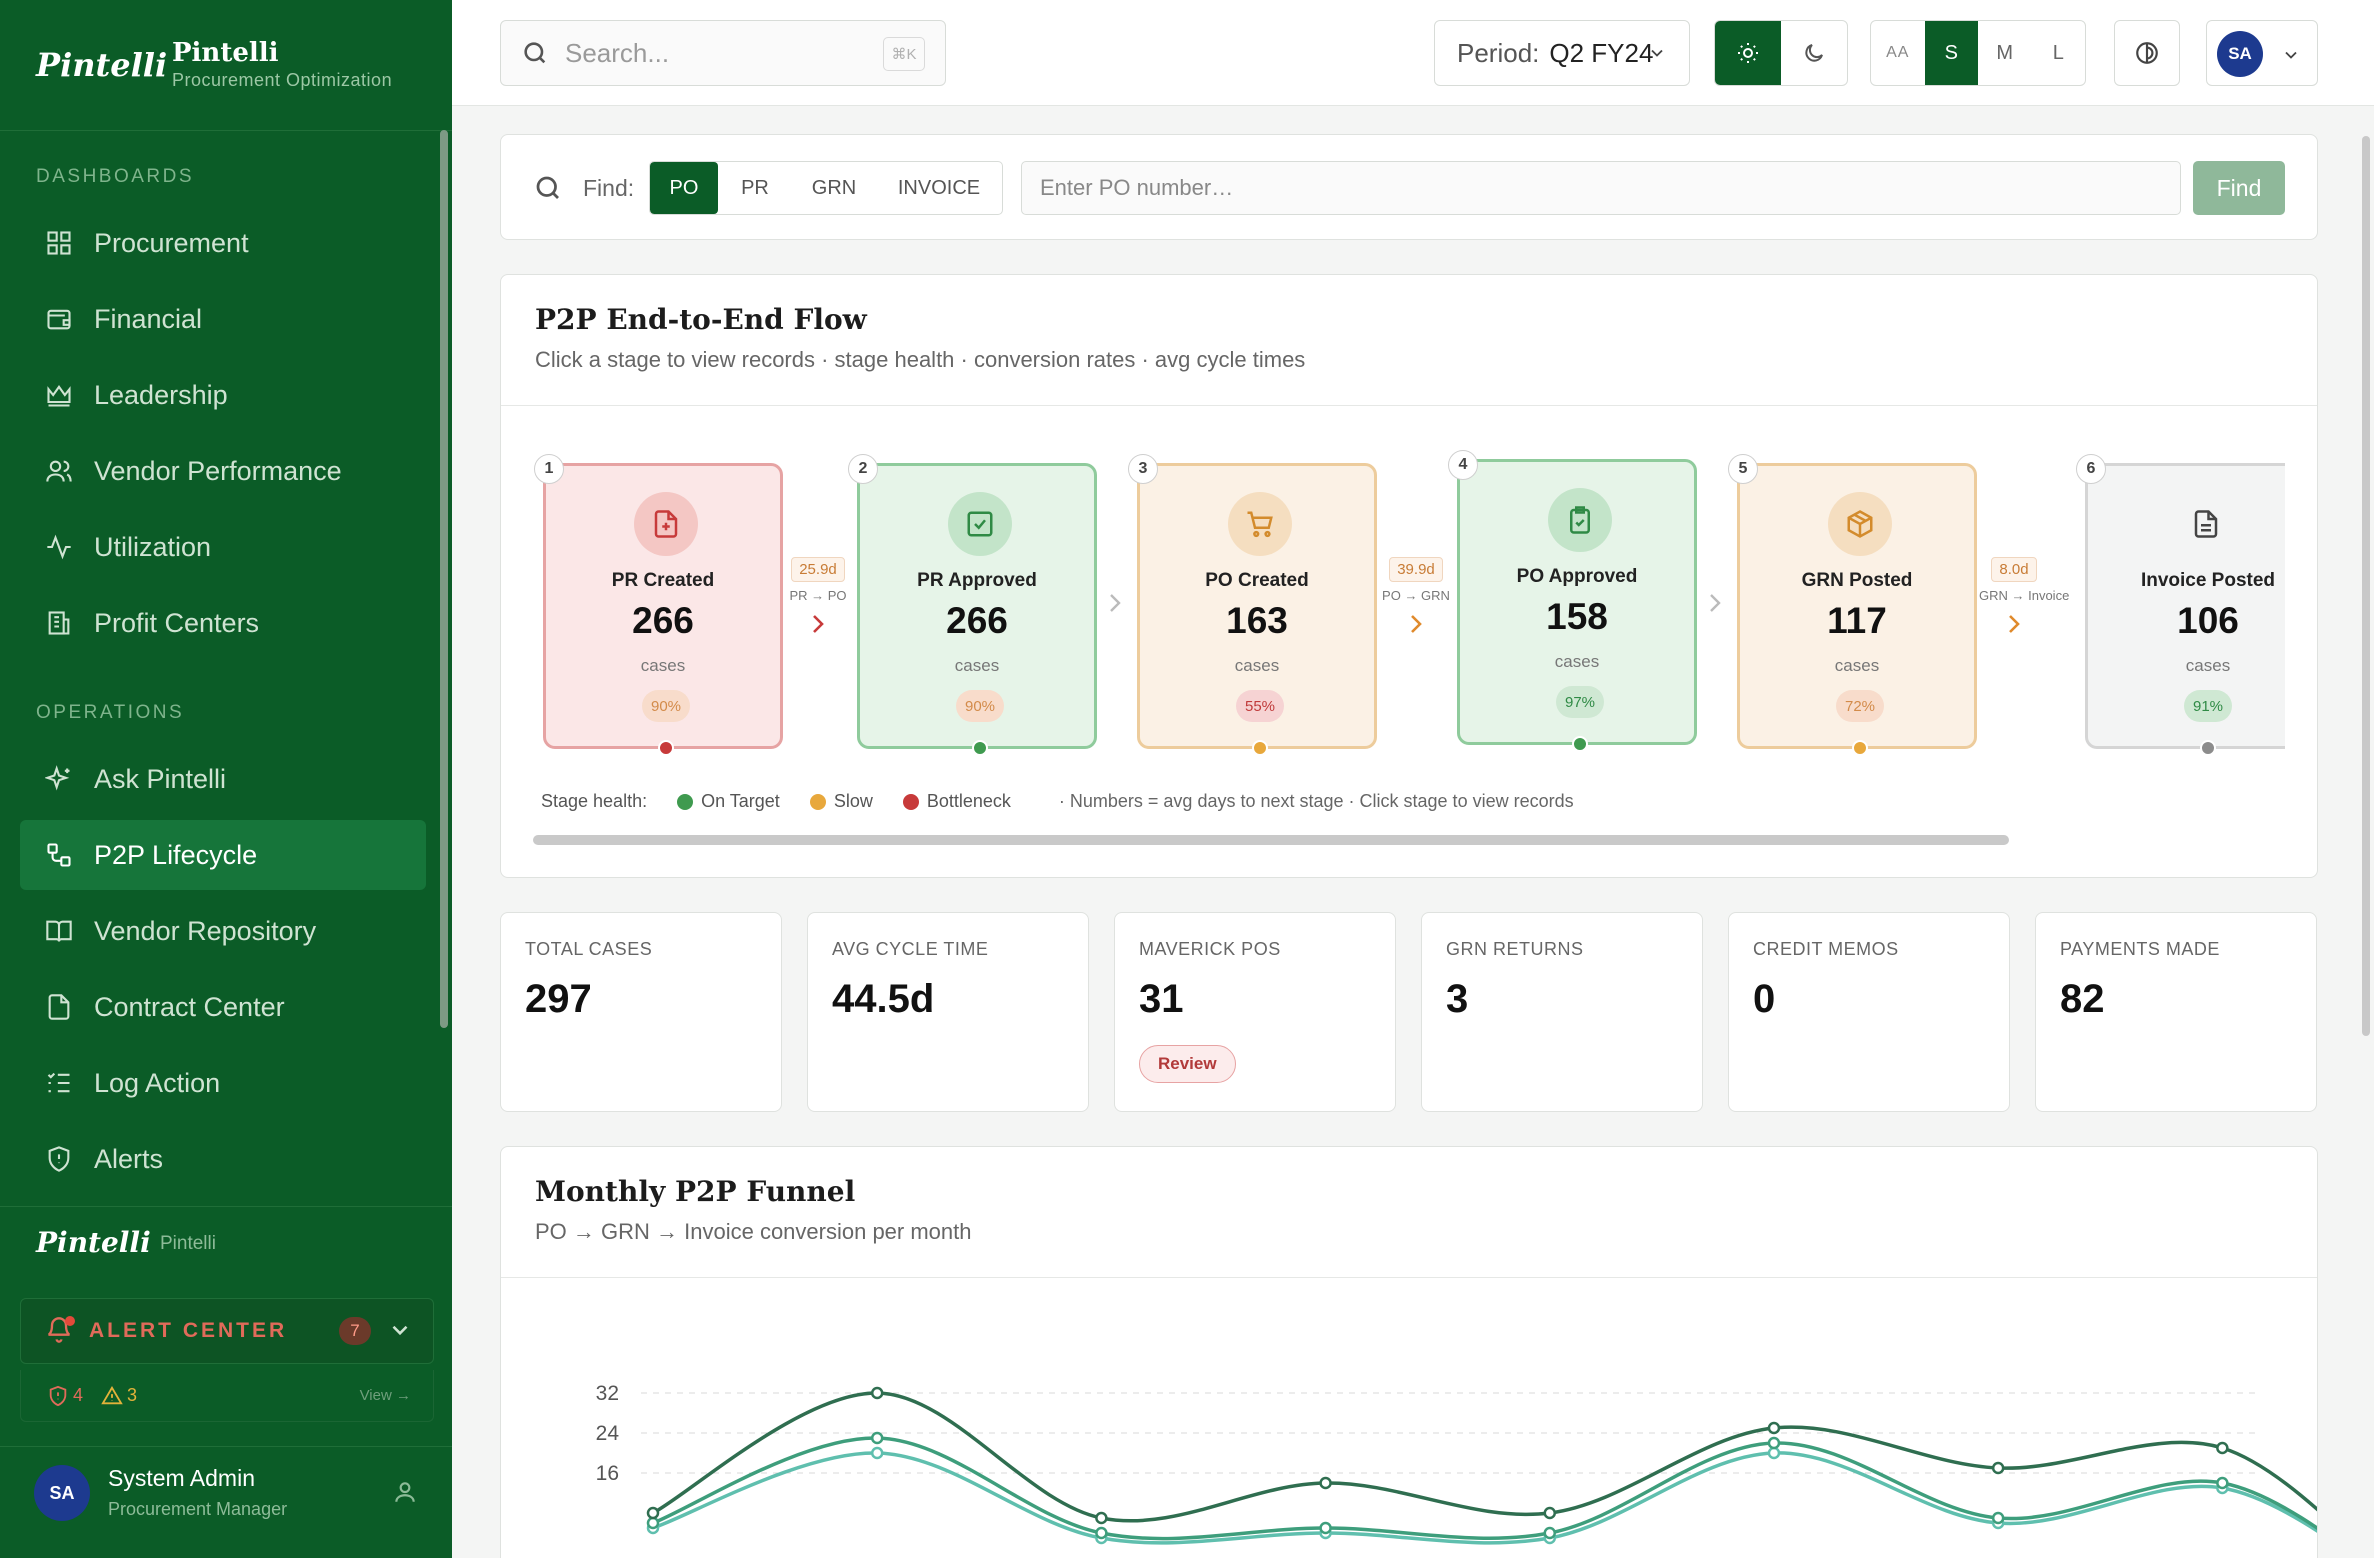  I want to click on sidebar-item-financial: Financial, so click(223, 319).